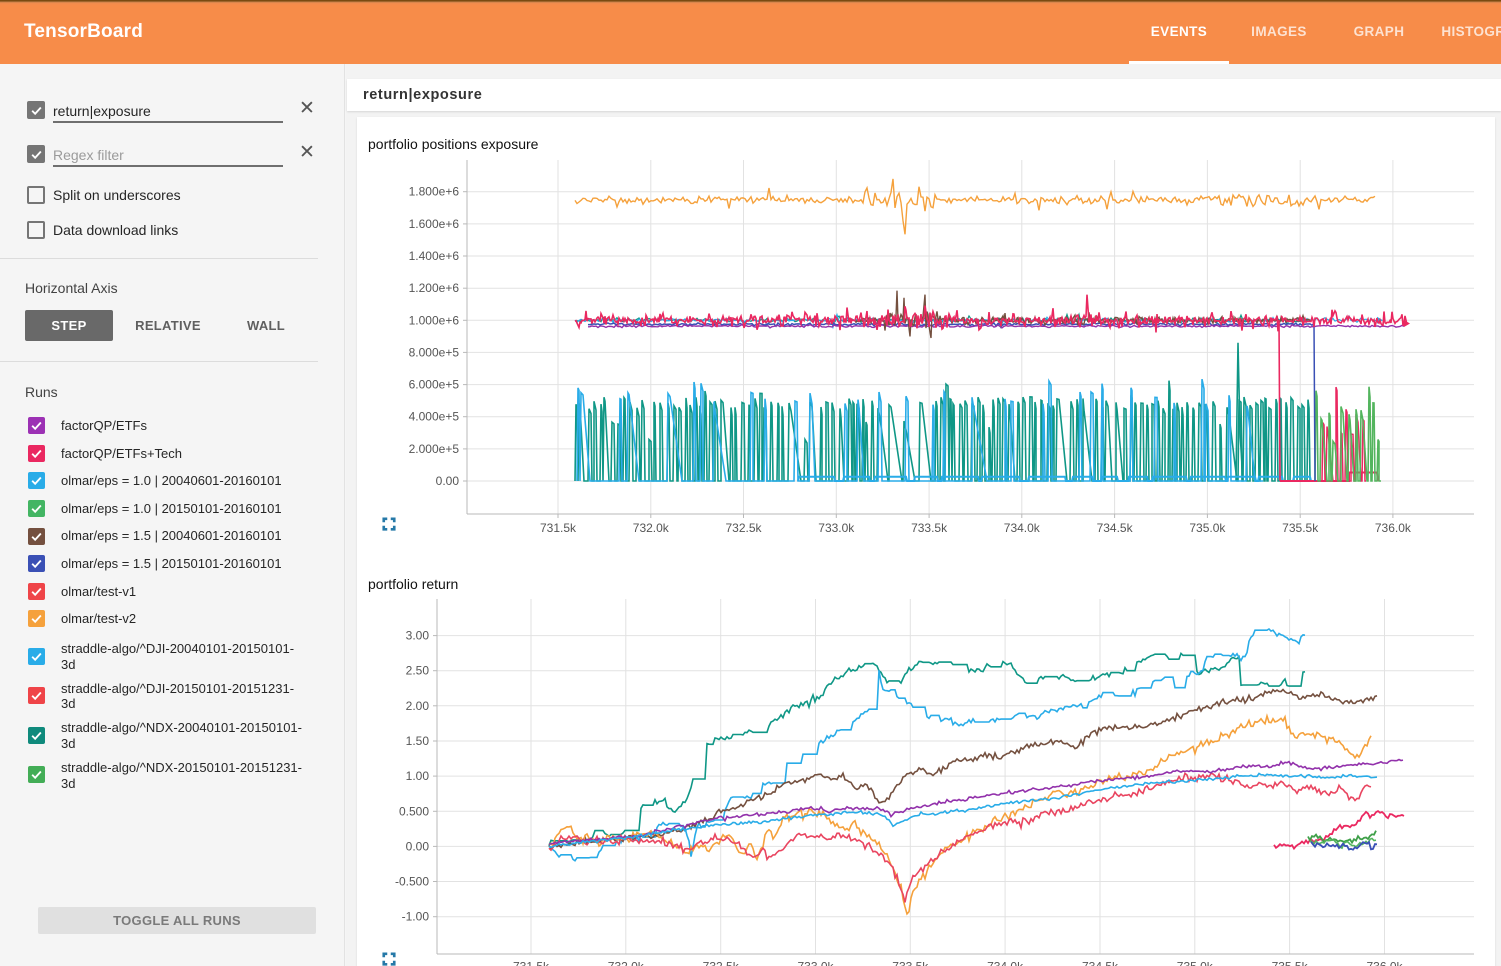 This screenshot has height=966, width=1501. What do you see at coordinates (434, 288) in the screenshot?
I see `svg-text: 1.200e+6` at bounding box center [434, 288].